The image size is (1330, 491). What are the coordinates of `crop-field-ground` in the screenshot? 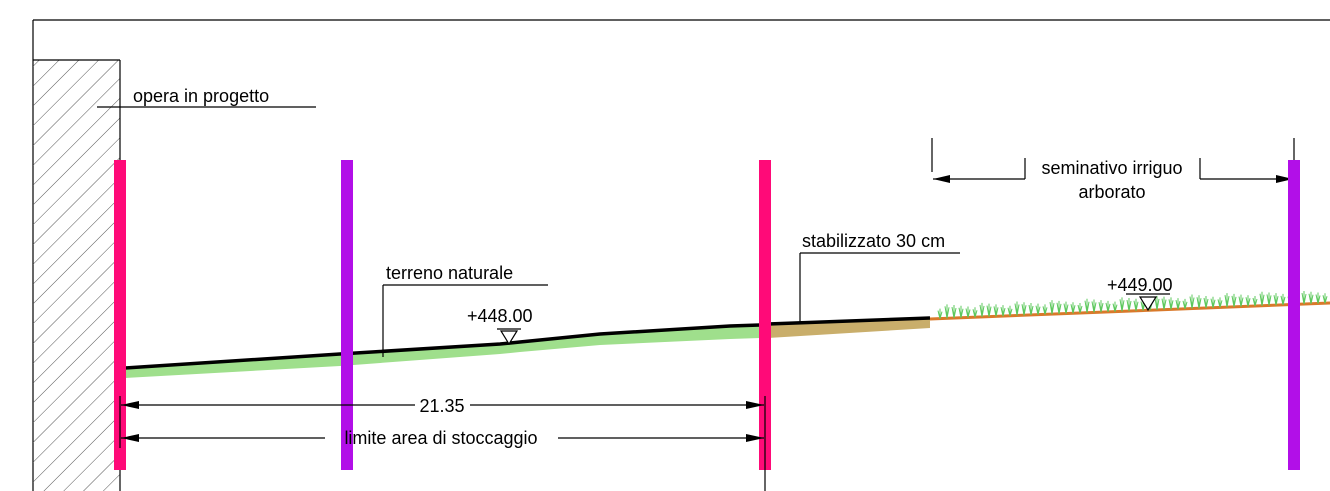 It's located at (1129, 305).